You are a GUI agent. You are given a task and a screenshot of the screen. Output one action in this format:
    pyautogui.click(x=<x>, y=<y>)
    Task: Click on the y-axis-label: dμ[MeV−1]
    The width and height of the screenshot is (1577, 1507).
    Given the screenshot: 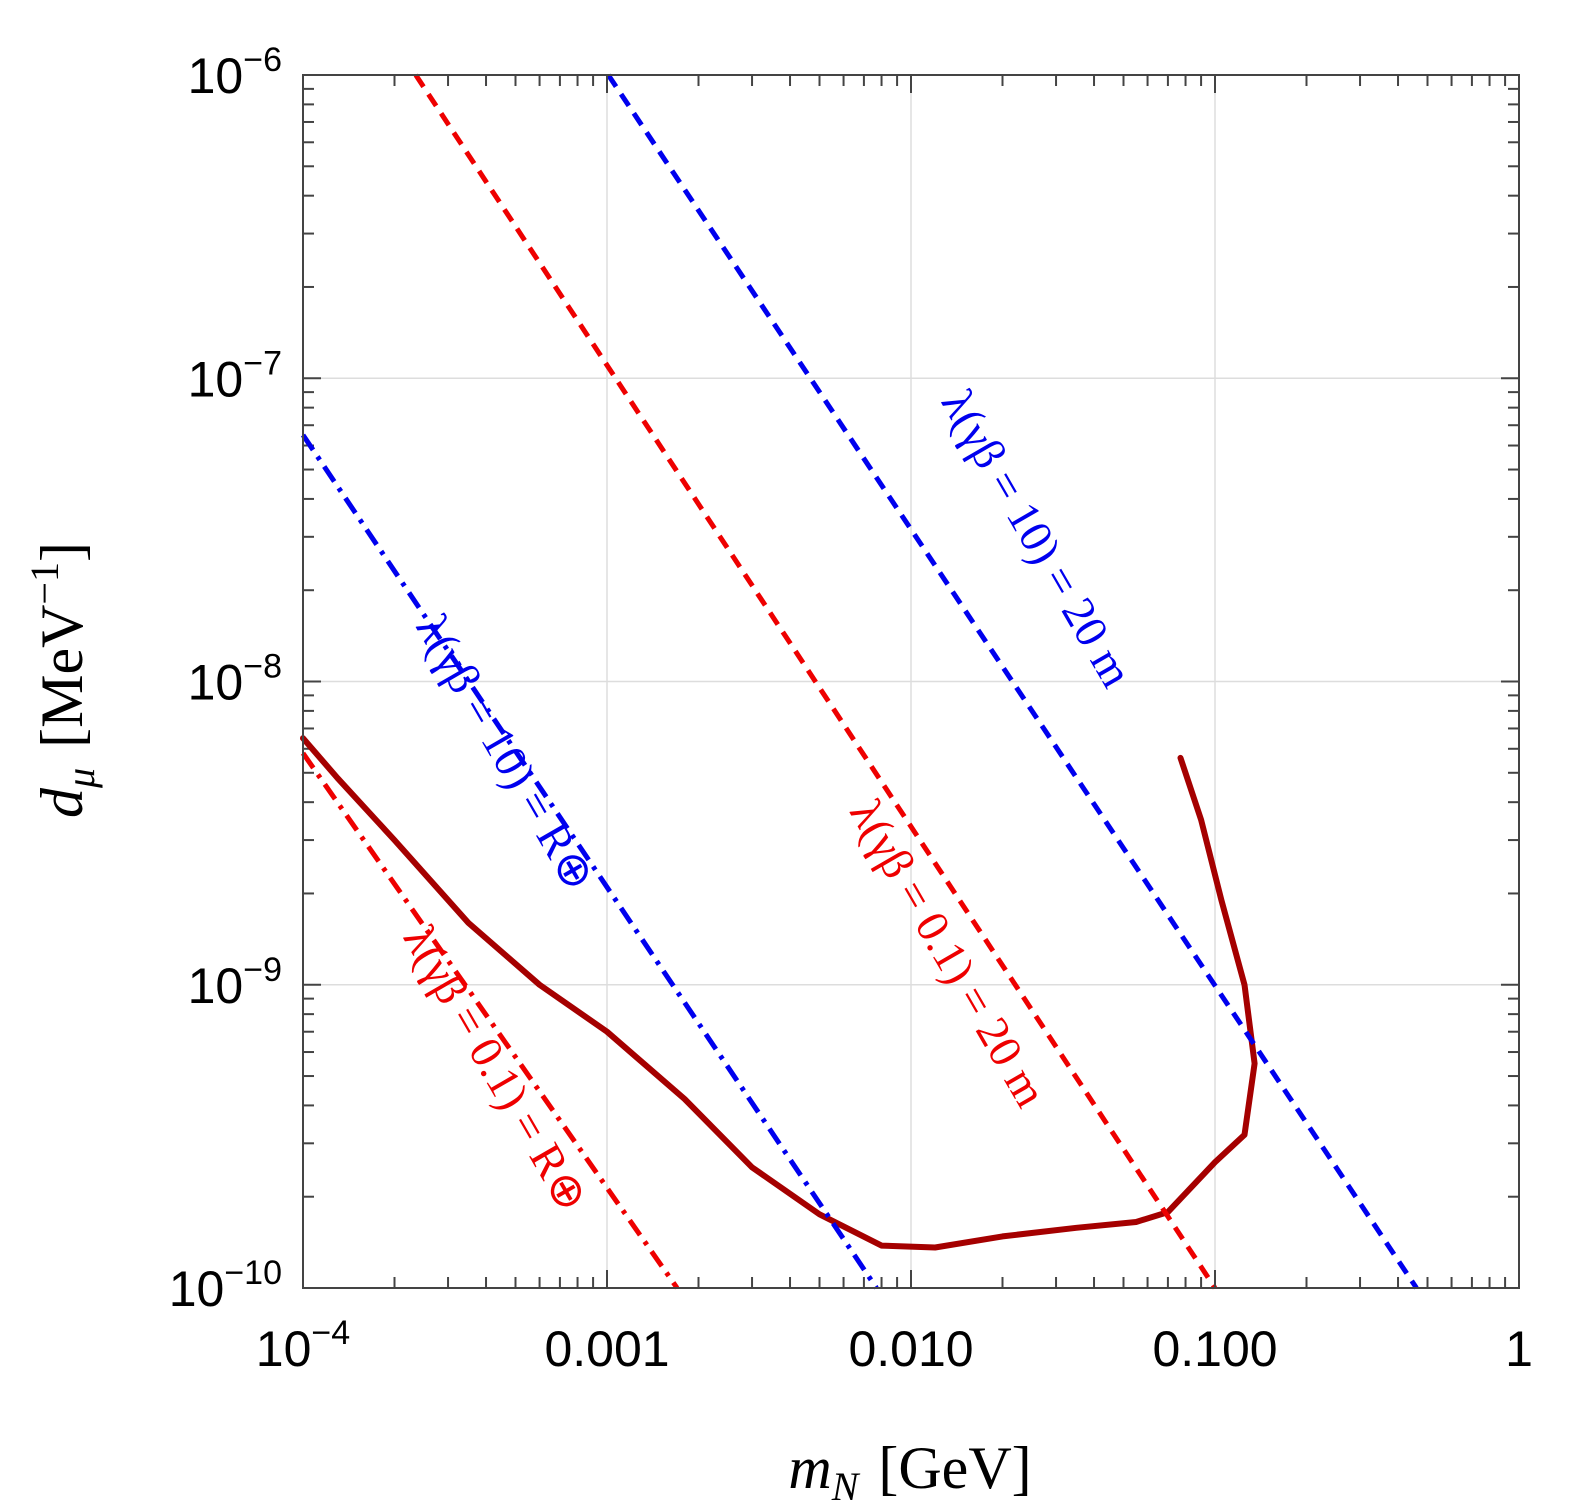 What is the action you would take?
    pyautogui.click(x=62, y=680)
    